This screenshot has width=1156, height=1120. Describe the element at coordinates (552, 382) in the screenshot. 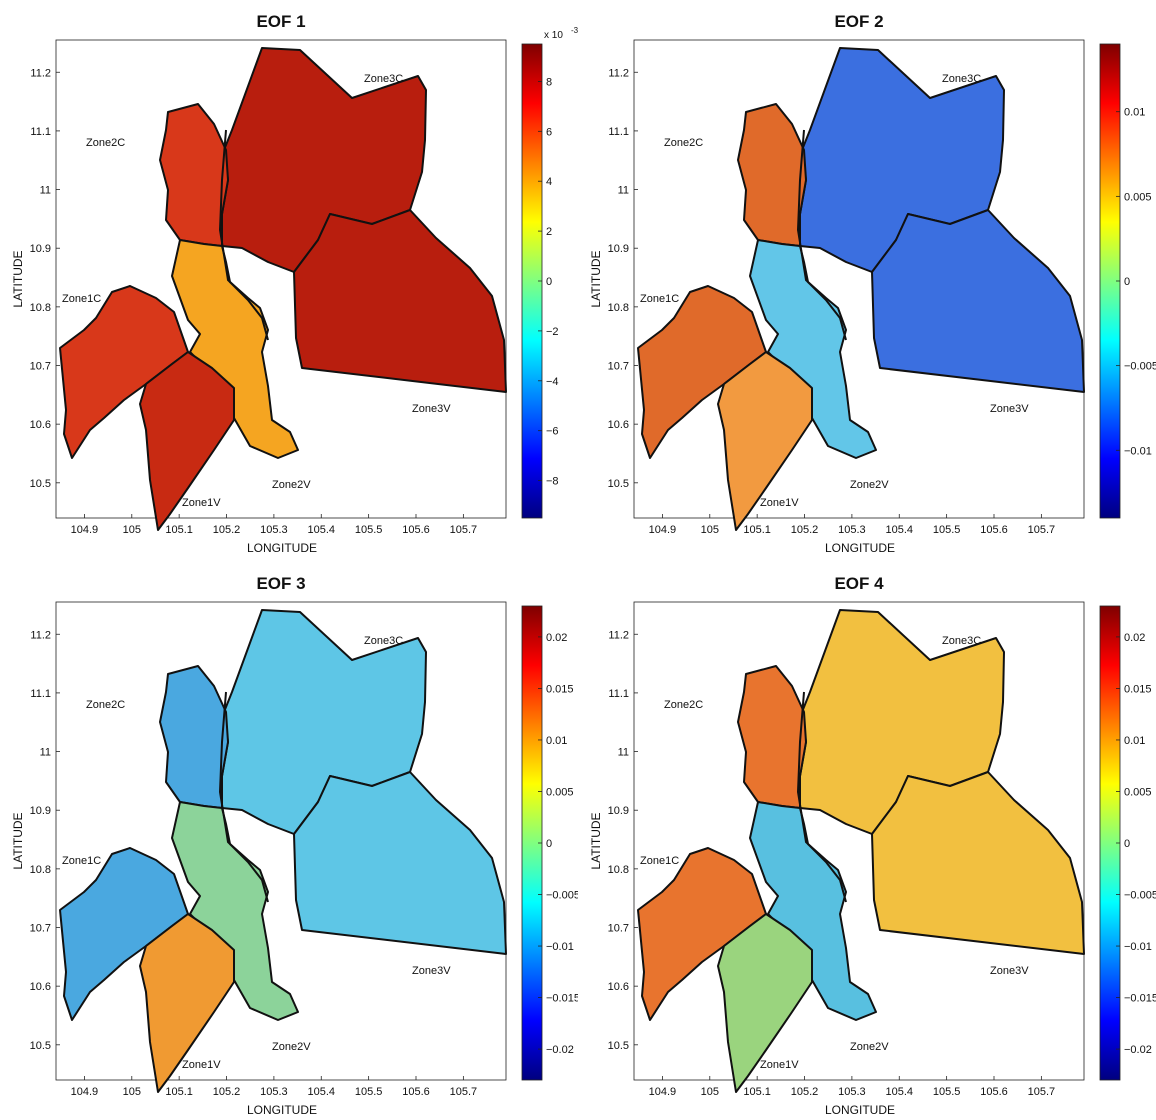

I see `colorbar-tick-label: −4` at that location.